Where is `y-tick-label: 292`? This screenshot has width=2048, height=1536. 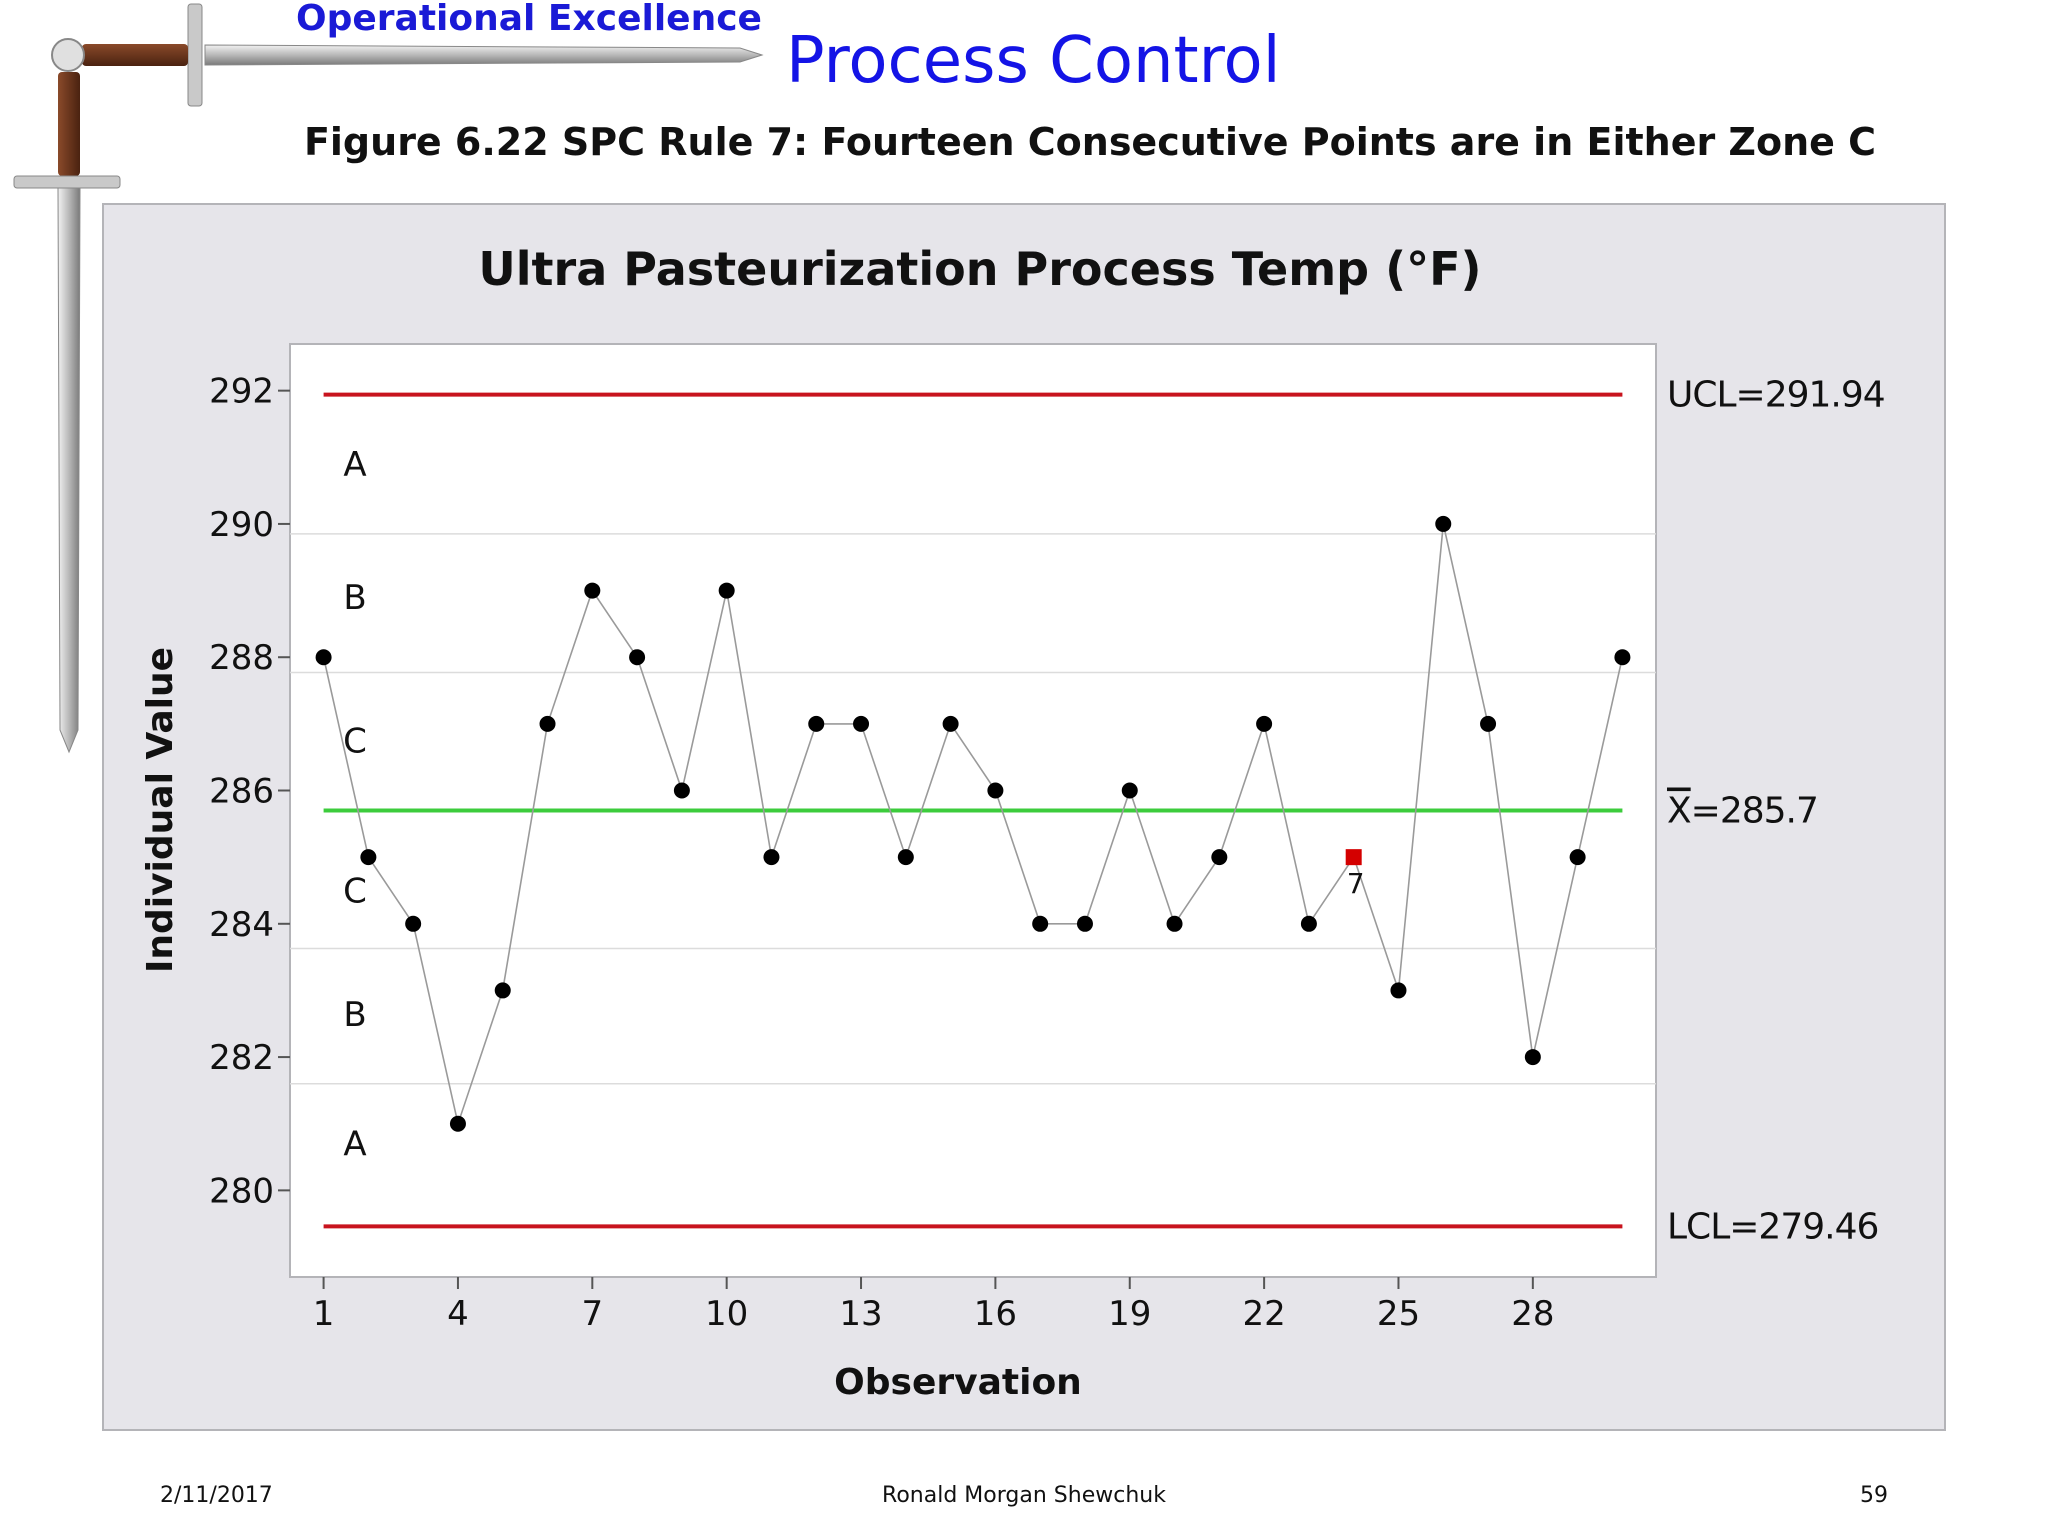
y-tick-label: 292 is located at coordinates (241, 392).